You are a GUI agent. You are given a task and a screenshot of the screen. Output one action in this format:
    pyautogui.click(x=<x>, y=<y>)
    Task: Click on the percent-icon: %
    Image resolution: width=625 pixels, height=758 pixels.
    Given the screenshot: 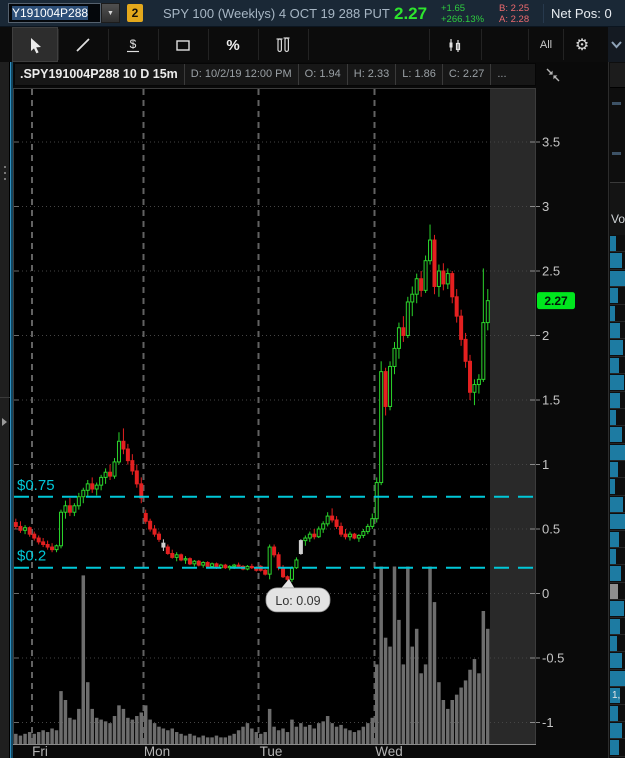 What is the action you would take?
    pyautogui.click(x=232, y=45)
    